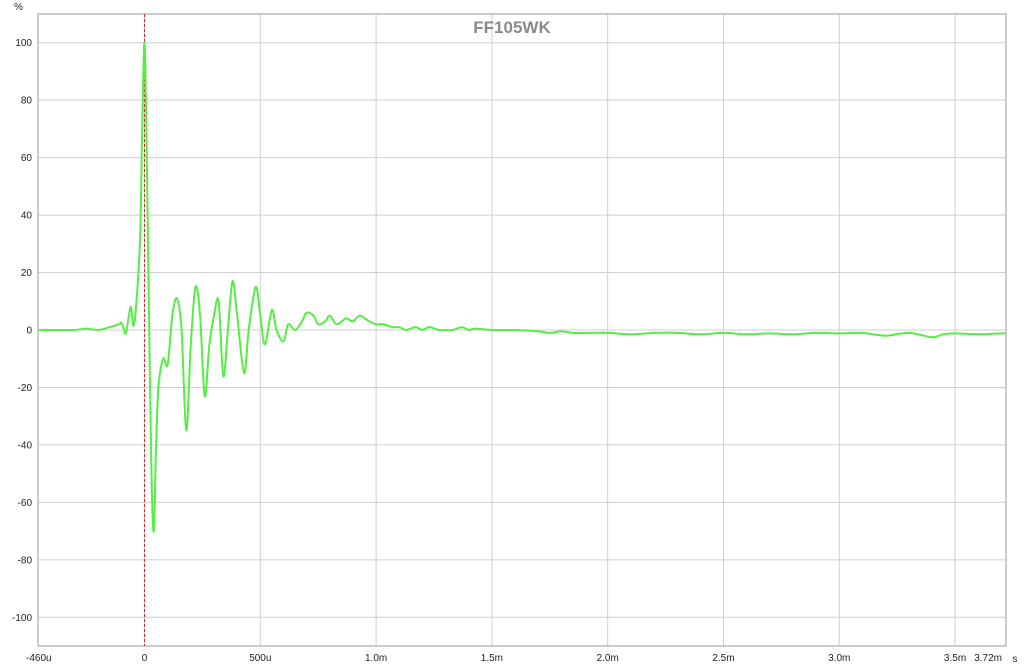 The width and height of the screenshot is (1024, 666). I want to click on y-tick-label: 100, so click(23, 43).